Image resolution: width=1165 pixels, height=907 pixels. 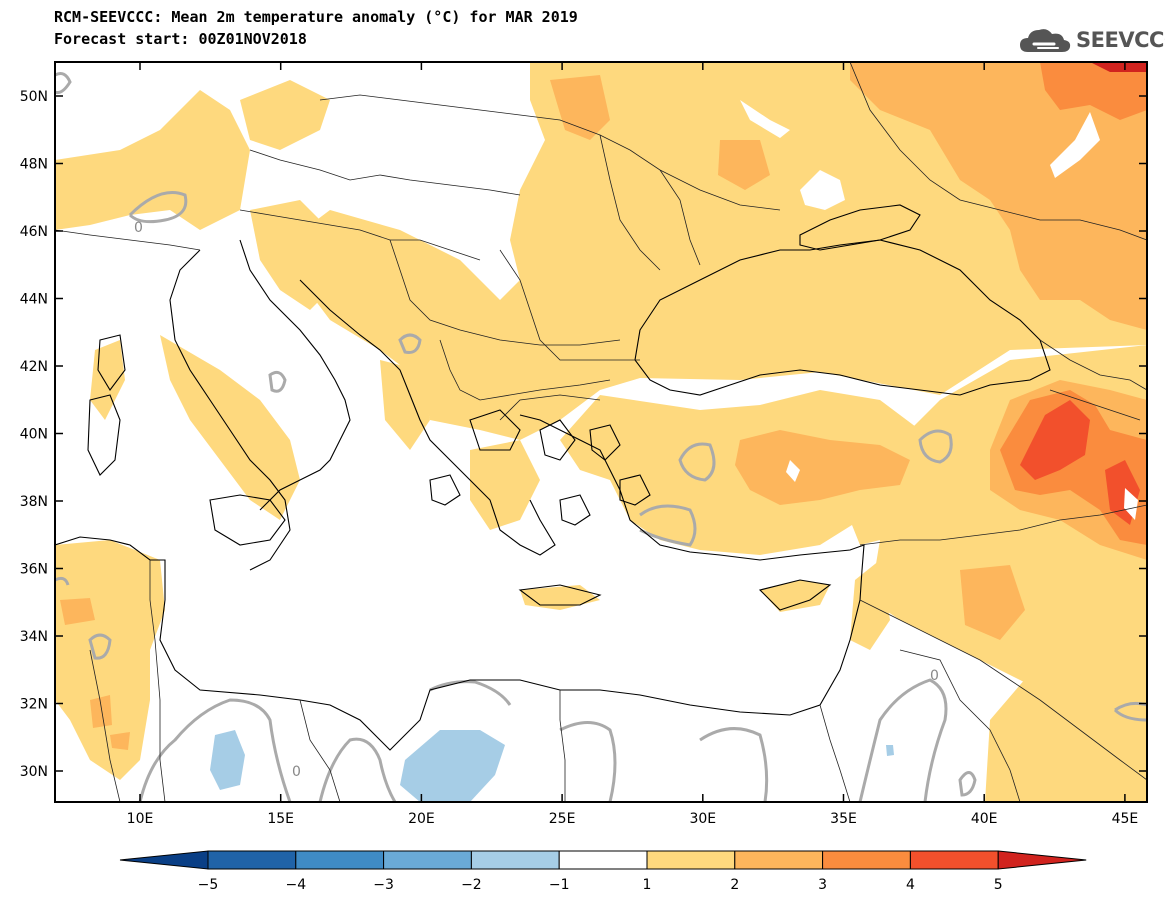 What do you see at coordinates (295, 885) in the screenshot?
I see `colorbar-tick-label: −4` at bounding box center [295, 885].